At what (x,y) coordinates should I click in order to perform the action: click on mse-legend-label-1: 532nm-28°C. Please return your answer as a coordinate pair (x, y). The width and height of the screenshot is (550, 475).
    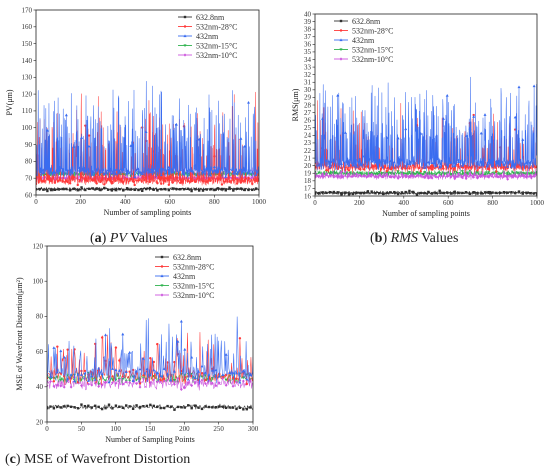
    Looking at the image, I should click on (193, 266).